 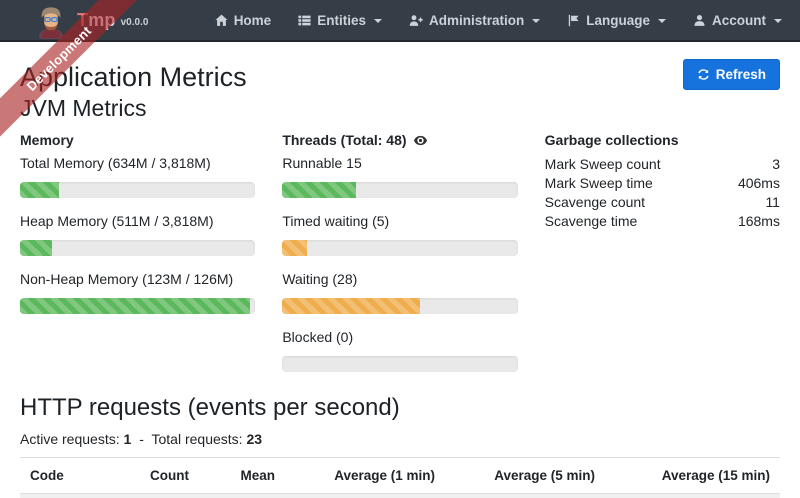 What do you see at coordinates (525, 475) in the screenshot?
I see `col-header-avg-5min: Average (5 min)` at bounding box center [525, 475].